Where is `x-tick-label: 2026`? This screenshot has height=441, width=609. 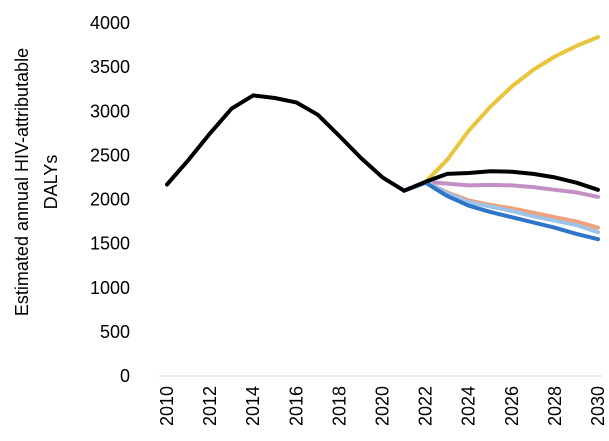 x-tick-label: 2026 is located at coordinates (512, 406).